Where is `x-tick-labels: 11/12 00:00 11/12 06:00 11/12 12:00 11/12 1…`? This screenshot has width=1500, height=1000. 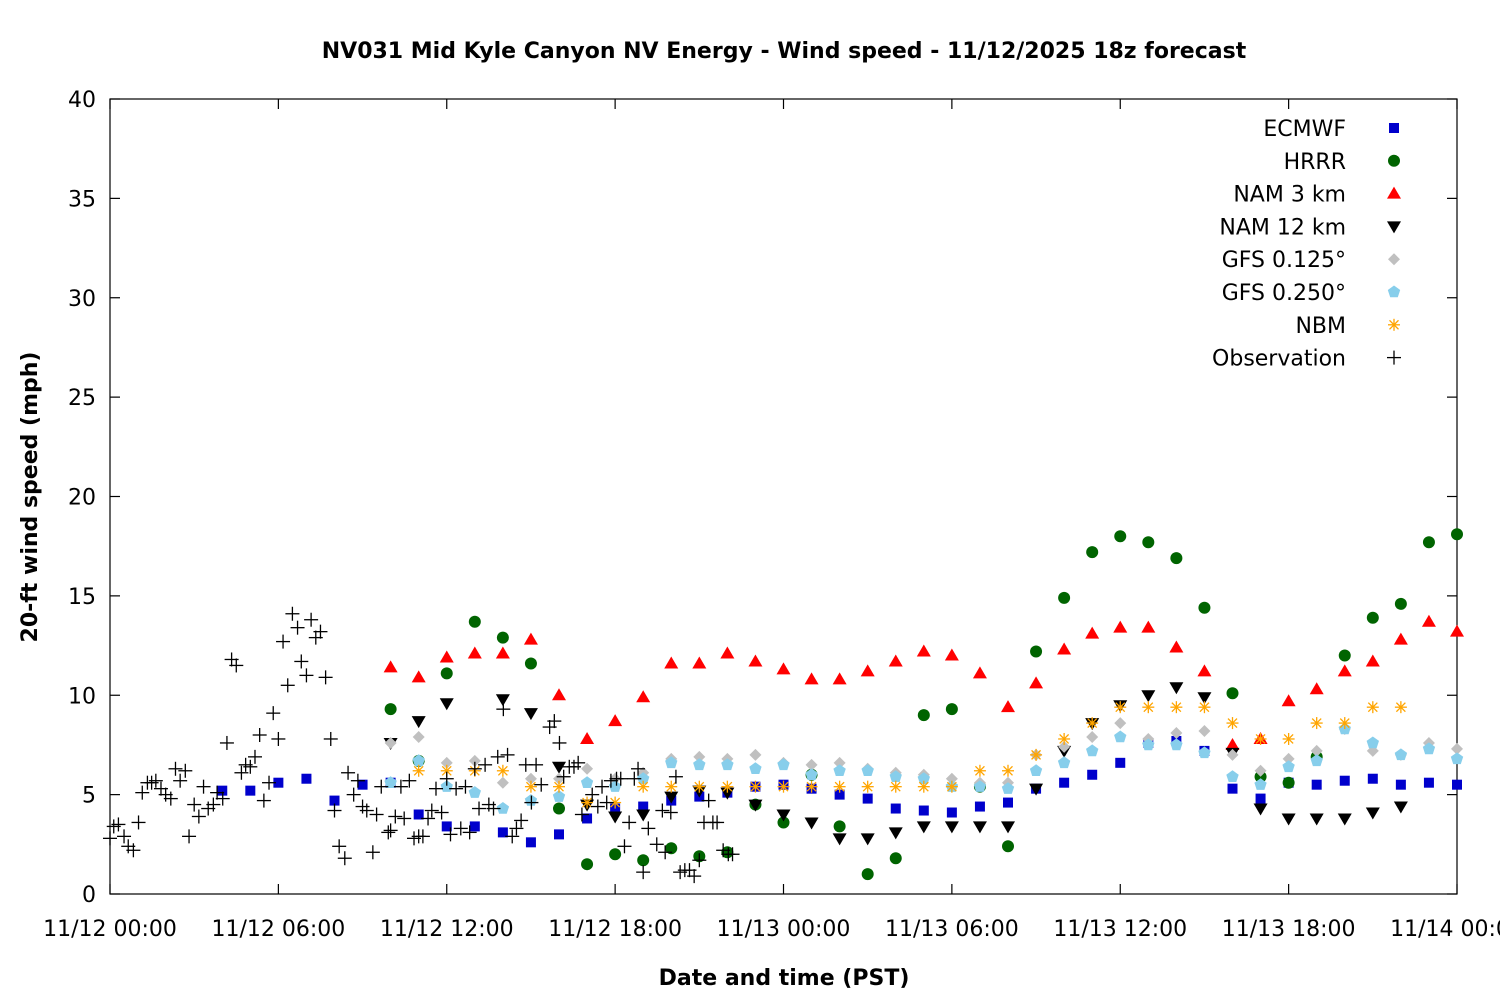
x-tick-labels: 11/12 00:00 11/12 06:00 11/12 12:00 11/12 1… is located at coordinates (771, 929).